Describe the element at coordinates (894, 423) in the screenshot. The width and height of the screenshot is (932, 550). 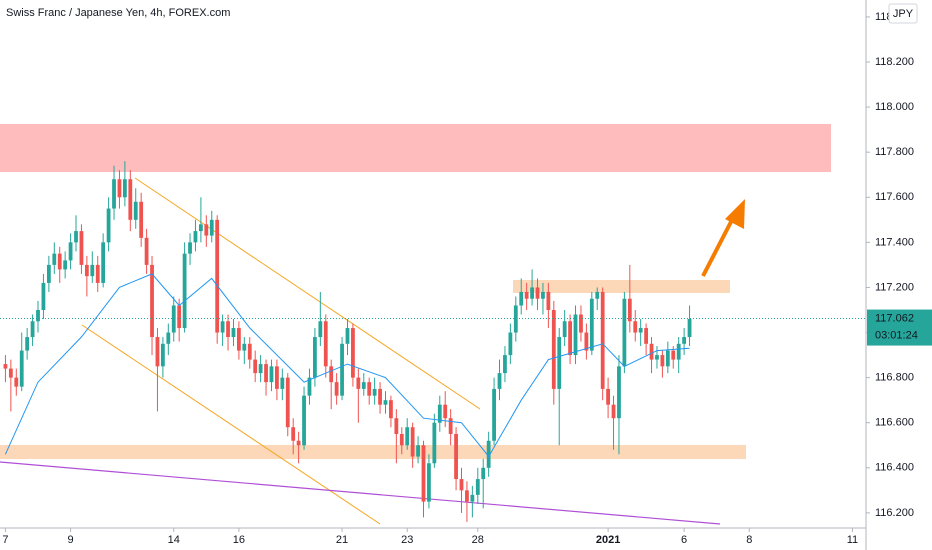
I see `y-tick-label: 116.600` at that location.